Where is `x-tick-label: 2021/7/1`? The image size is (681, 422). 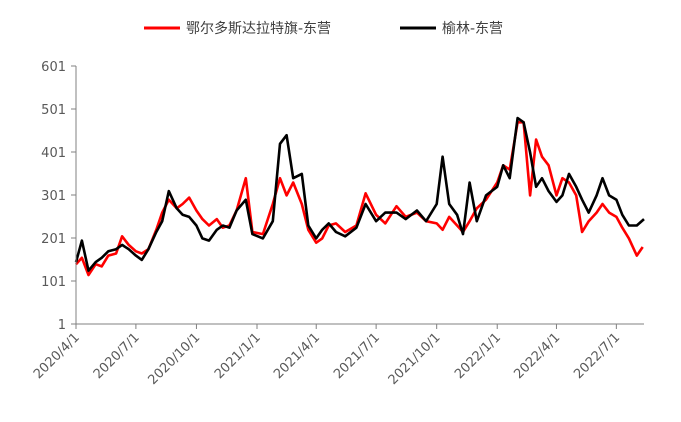 x-tick-label: 2021/7/1 is located at coordinates (357, 356).